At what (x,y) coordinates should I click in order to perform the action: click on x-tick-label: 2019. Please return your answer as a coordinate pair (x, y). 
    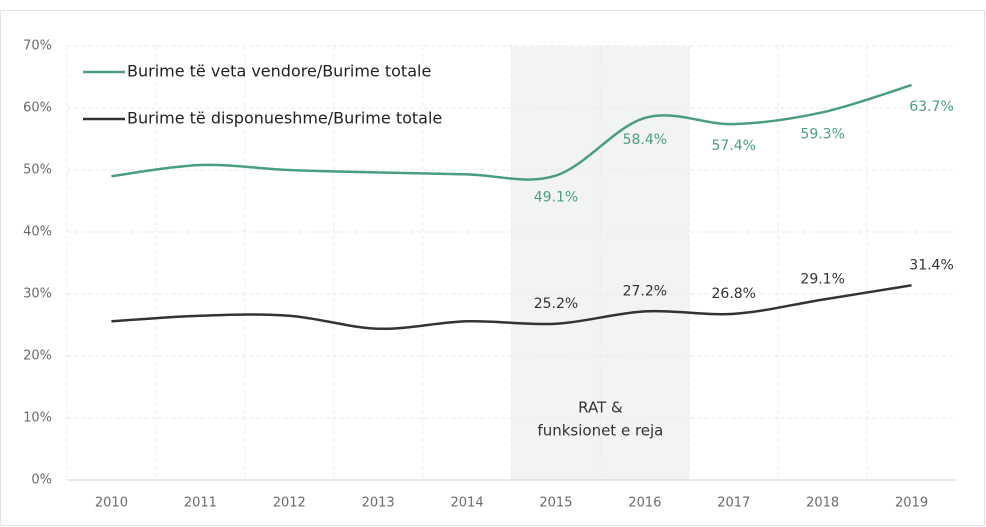
    Looking at the image, I should click on (911, 503).